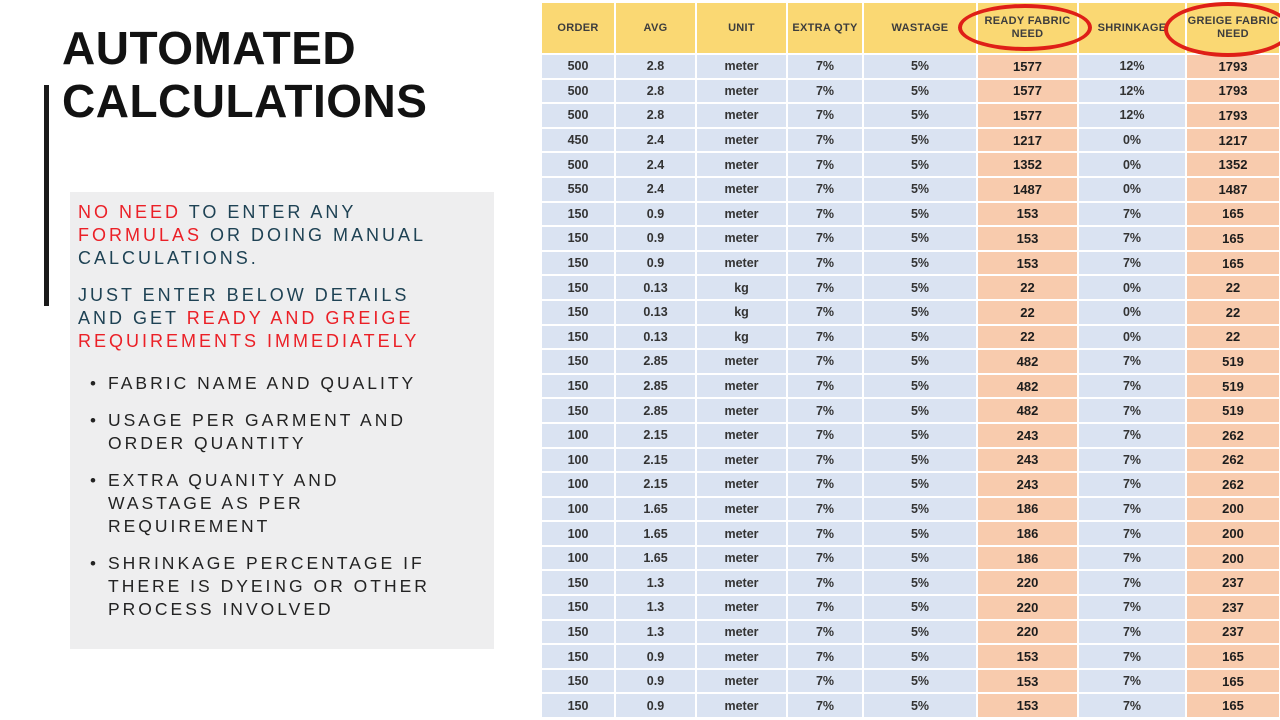 The width and height of the screenshot is (1280, 720). What do you see at coordinates (578, 189) in the screenshot?
I see `table-cell: 550` at bounding box center [578, 189].